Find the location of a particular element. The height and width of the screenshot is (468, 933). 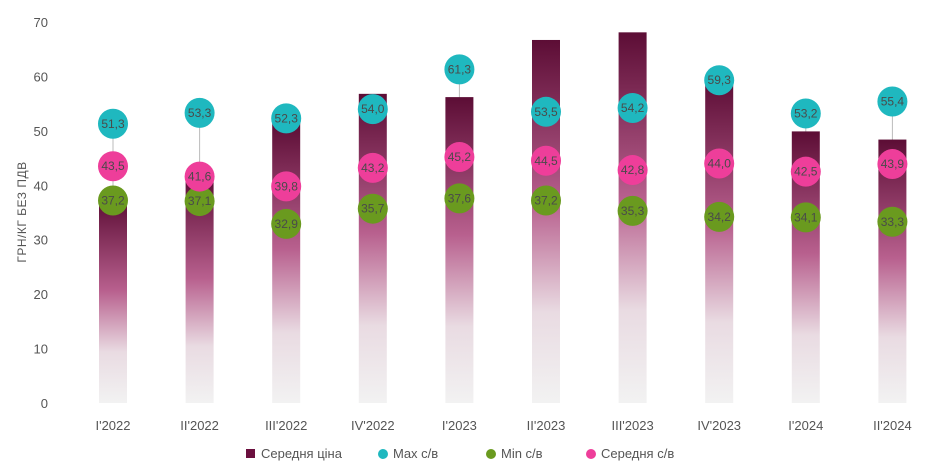

data-label: 54,0 is located at coordinates (373, 109).